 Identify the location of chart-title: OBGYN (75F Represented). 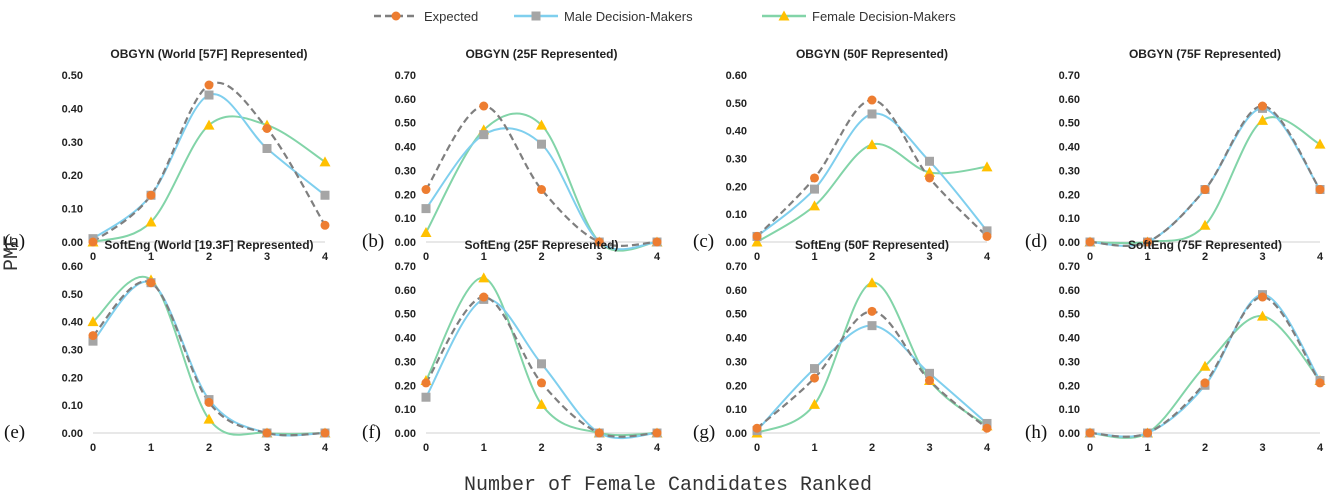
(1205, 54).